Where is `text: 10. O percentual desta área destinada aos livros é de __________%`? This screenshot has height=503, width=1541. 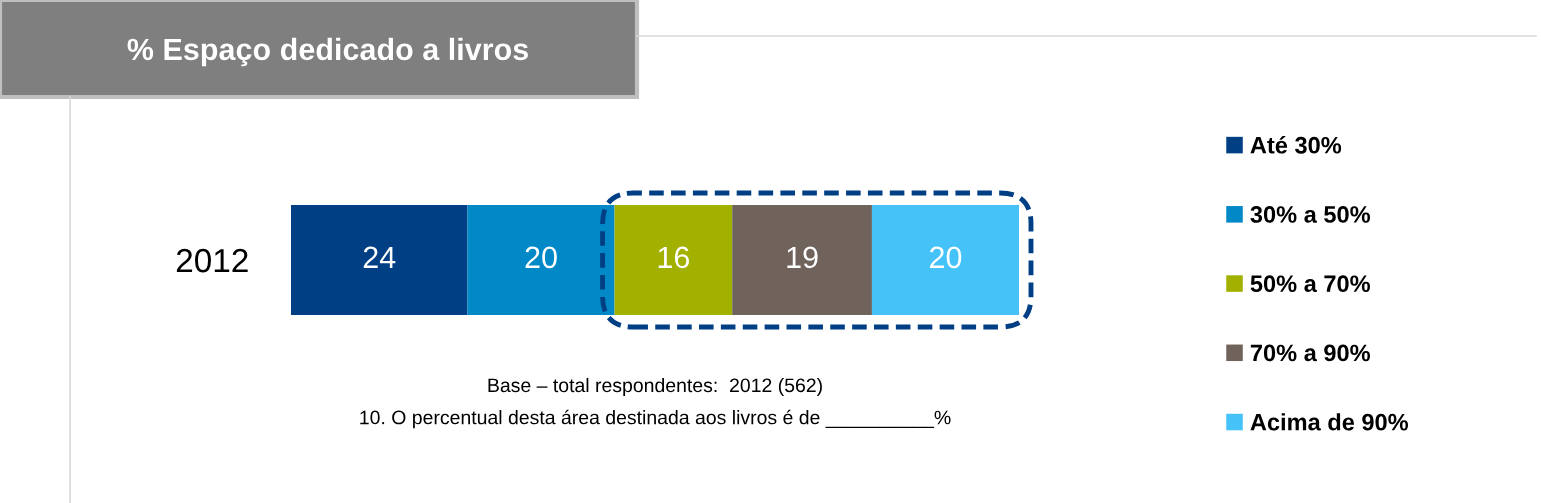 text: 10. O percentual desta área destinada aos livros é de __________% is located at coordinates (655, 419).